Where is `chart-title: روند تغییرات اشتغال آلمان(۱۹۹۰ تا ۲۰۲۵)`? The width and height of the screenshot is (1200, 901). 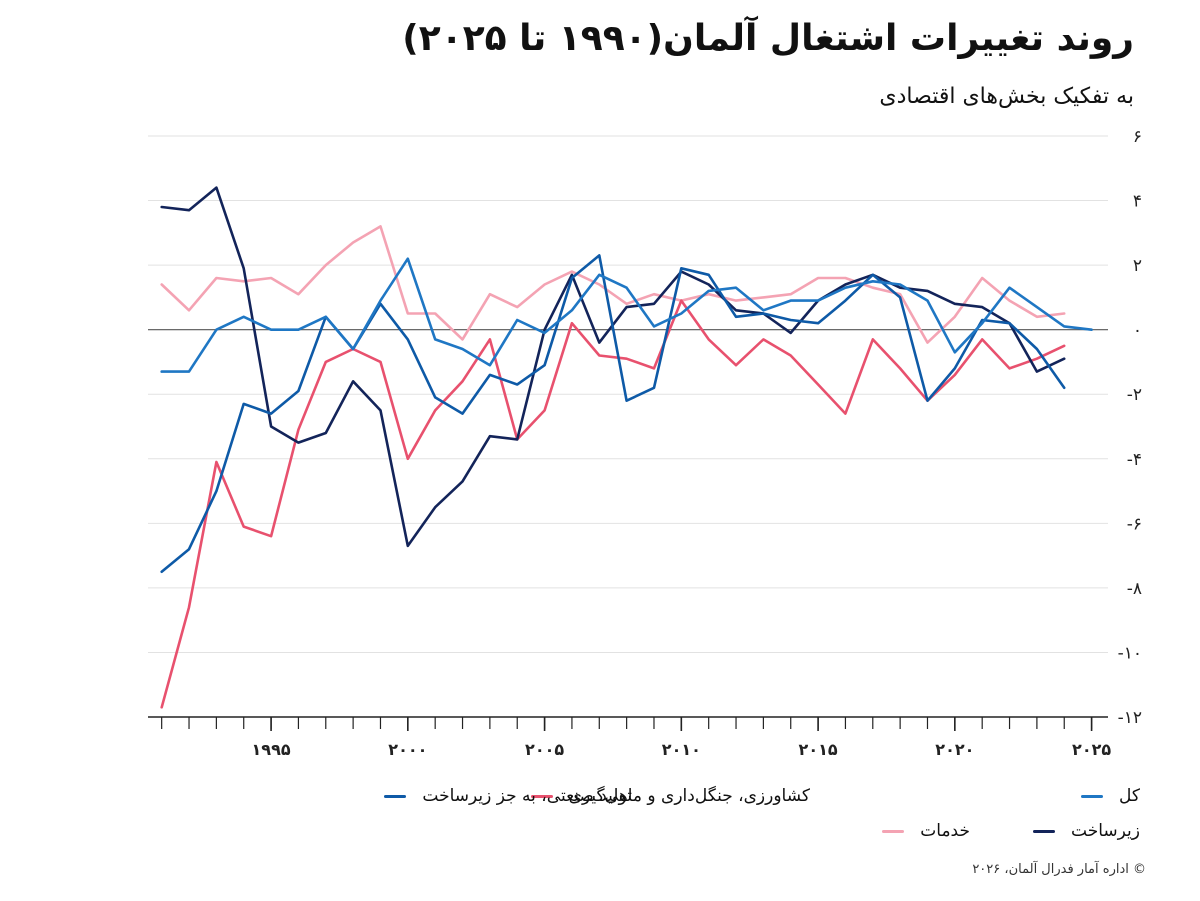 chart-title: روند تغییرات اشتغال آلمان(۱۹۹۰ تا ۲۰۲۵) is located at coordinates (768, 38).